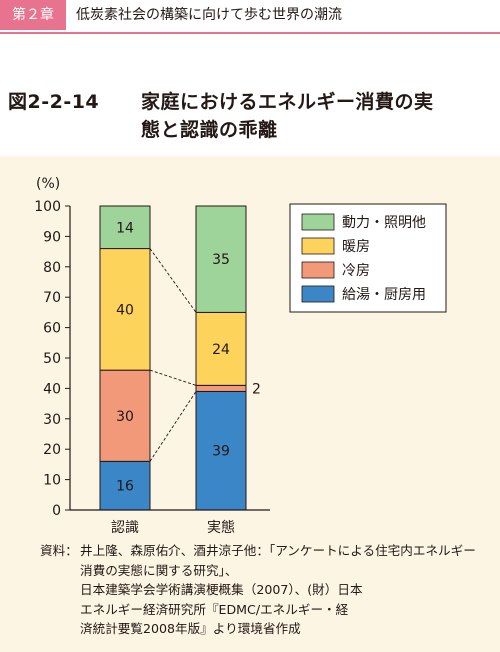 This screenshot has width=500, height=652. I want to click on legend-label: 給湯・厨房用, so click(384, 294).